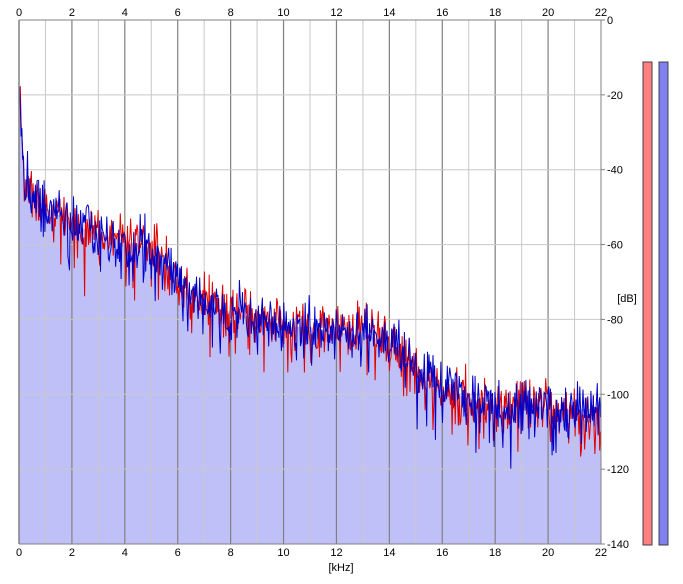 This screenshot has height=584, width=683. What do you see at coordinates (442, 13) in the screenshot?
I see `x-tick-label-top: 16` at bounding box center [442, 13].